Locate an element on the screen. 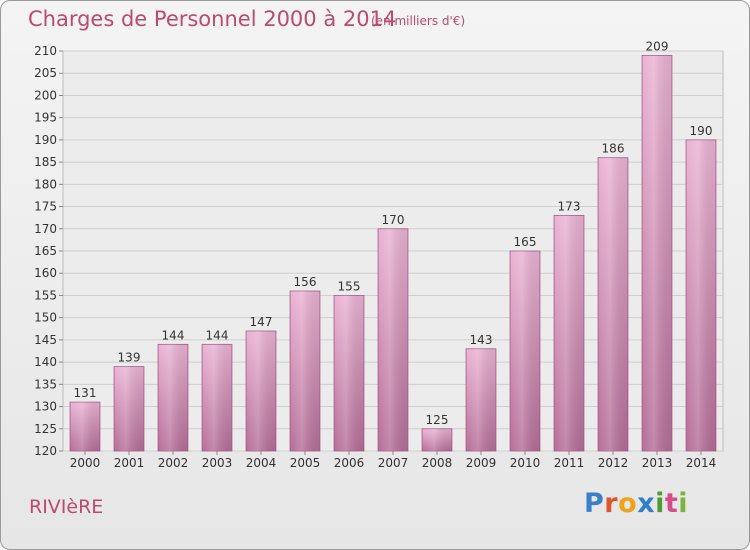  x-tick-label: 2003 is located at coordinates (217, 463).